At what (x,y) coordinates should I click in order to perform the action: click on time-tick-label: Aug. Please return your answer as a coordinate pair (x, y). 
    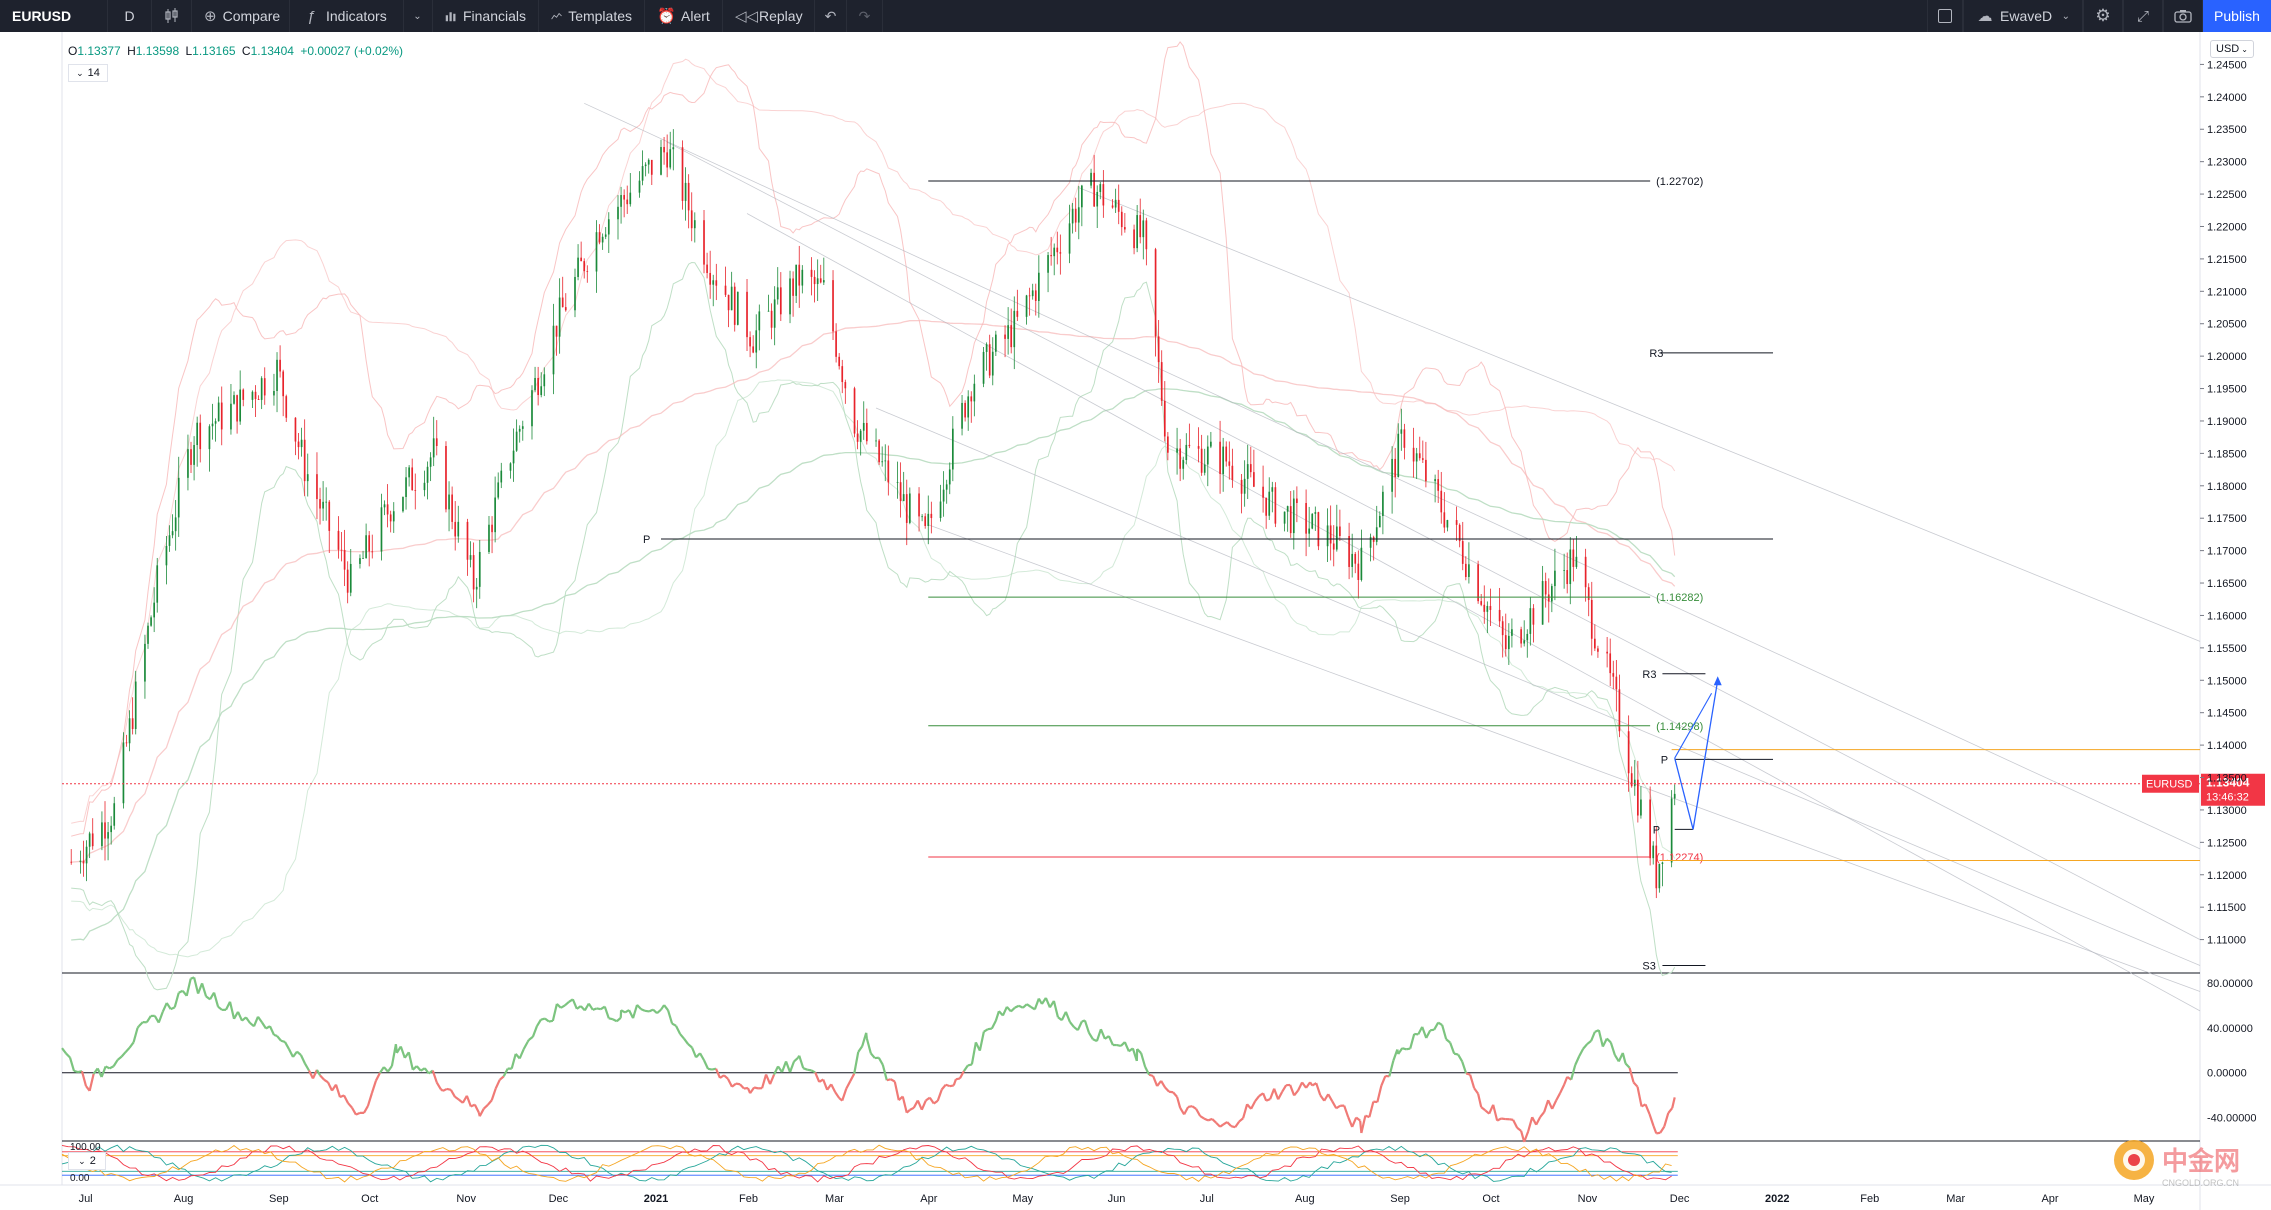
    Looking at the image, I should click on (1305, 1199).